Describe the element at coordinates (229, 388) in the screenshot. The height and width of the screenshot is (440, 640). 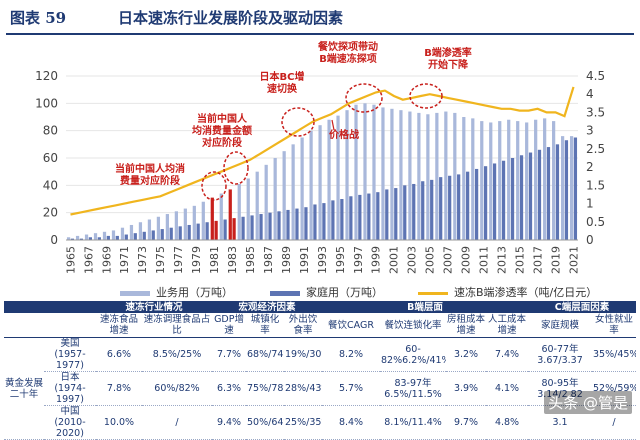
I see `table-cell: 6.3%` at that location.